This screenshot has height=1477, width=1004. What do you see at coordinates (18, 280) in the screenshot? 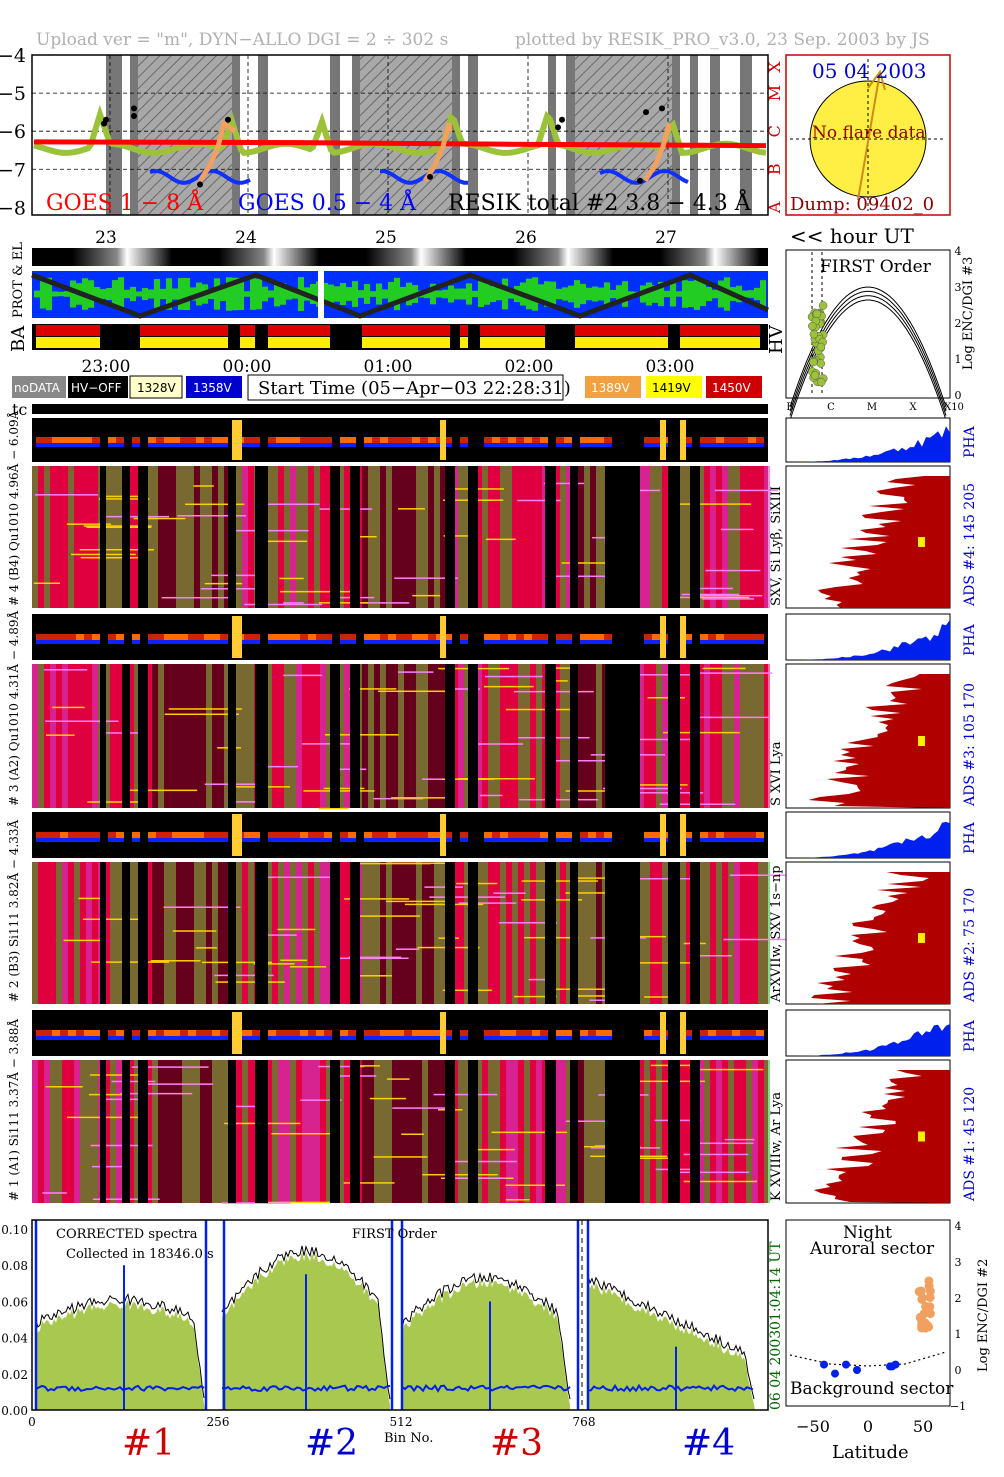
I see `prot-el-label: PROT & EL` at bounding box center [18, 280].